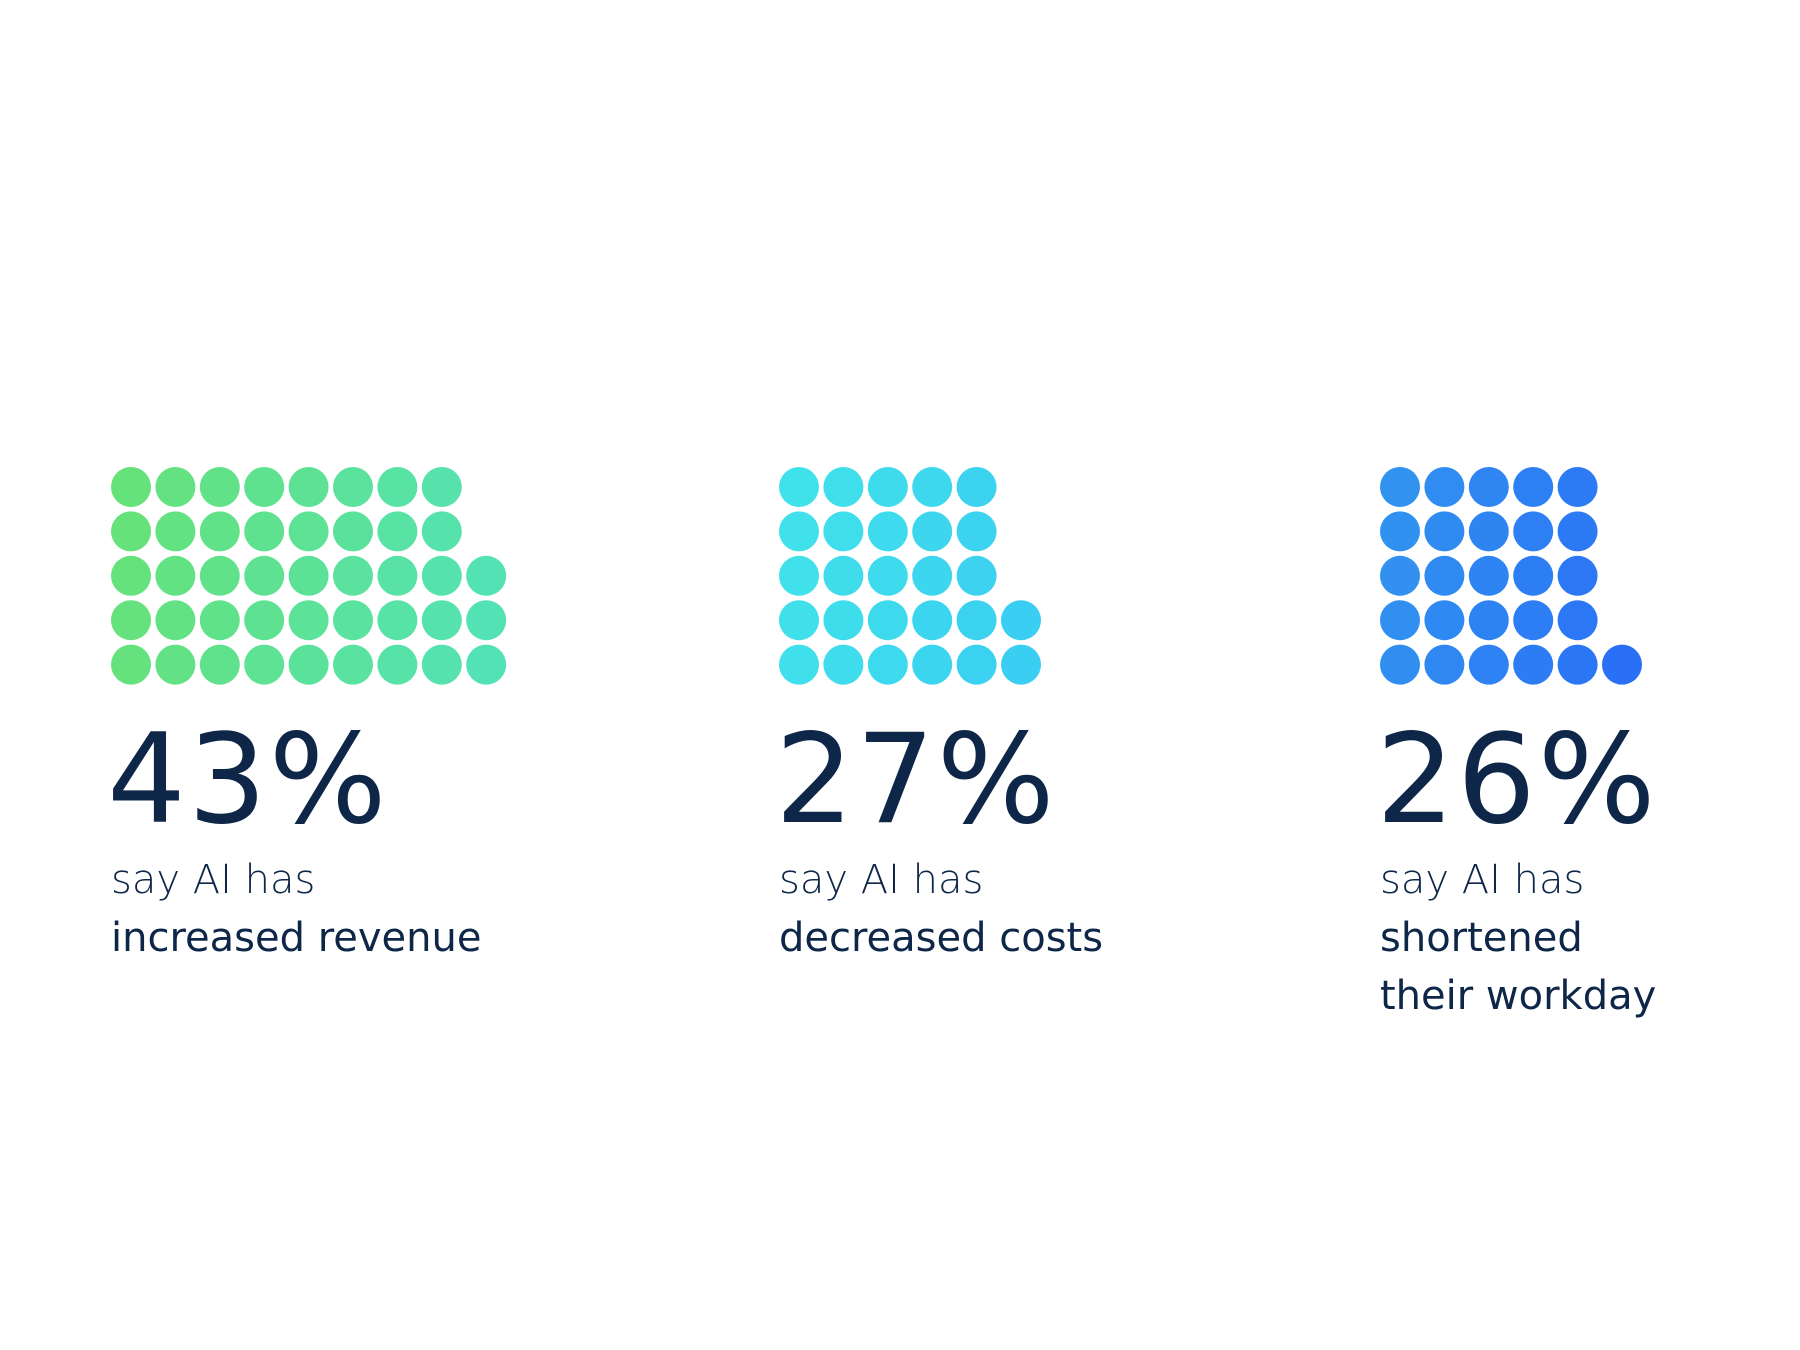 This screenshot has height=1350, width=1800. I want to click on label-text: decreased costs, so click(941, 938).